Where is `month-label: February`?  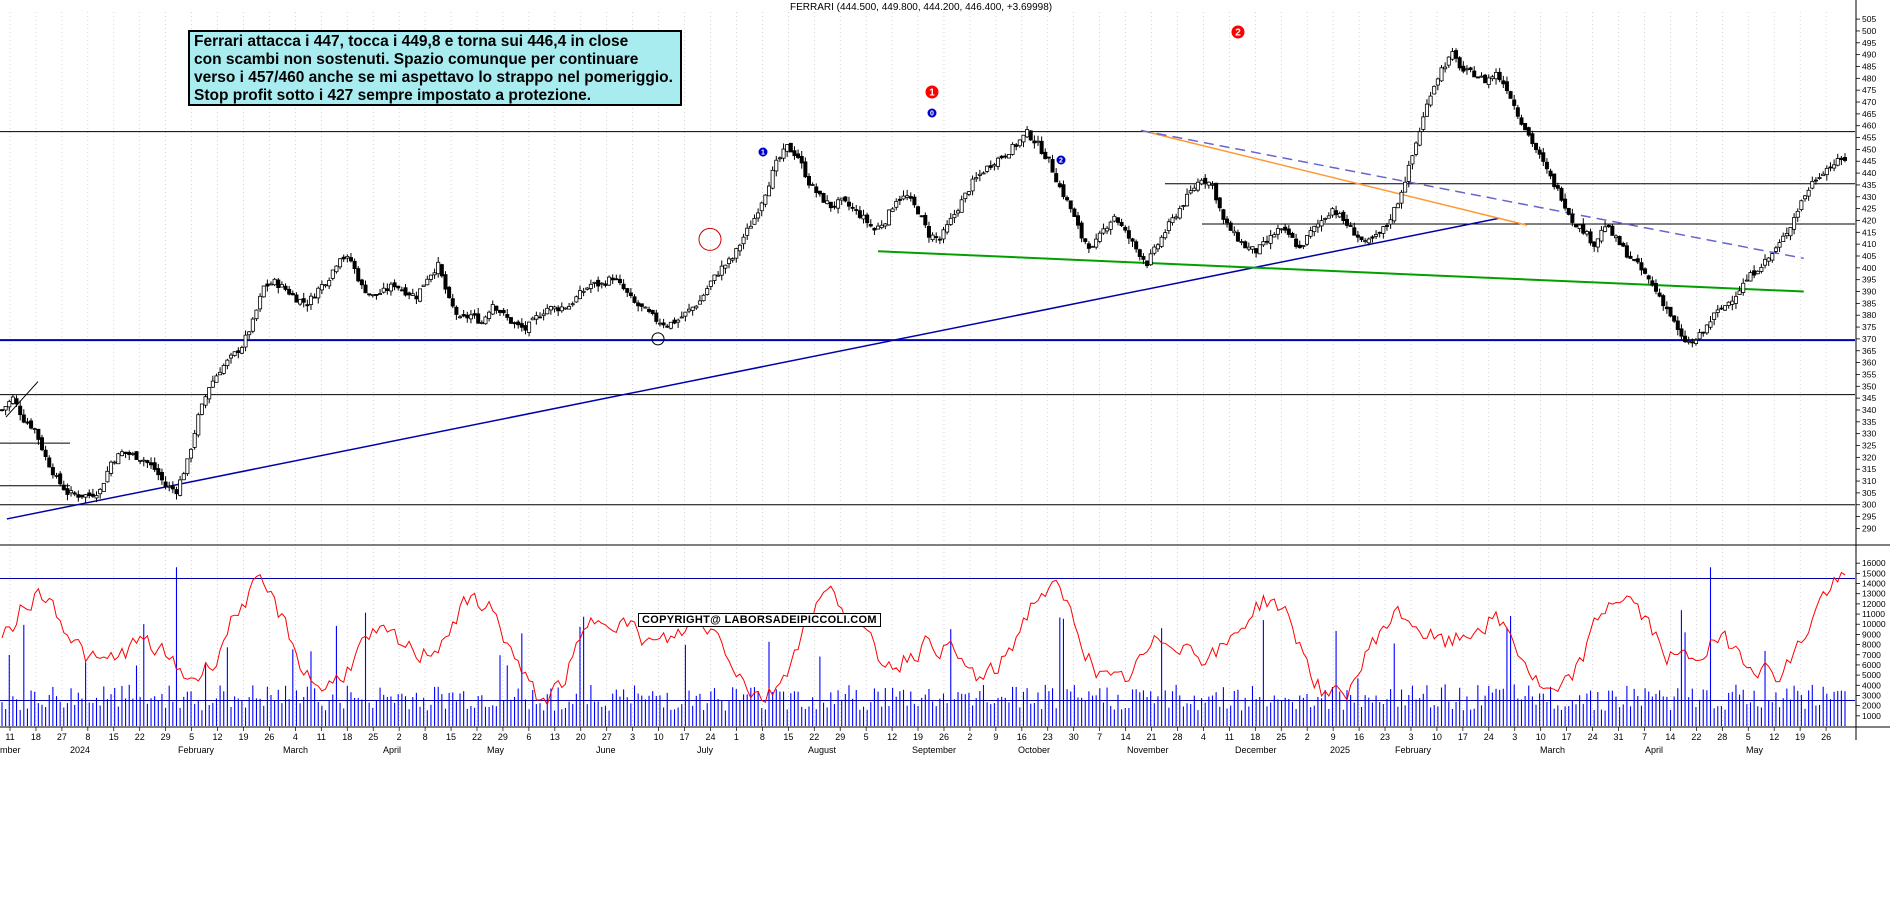
month-label: February is located at coordinates (196, 750).